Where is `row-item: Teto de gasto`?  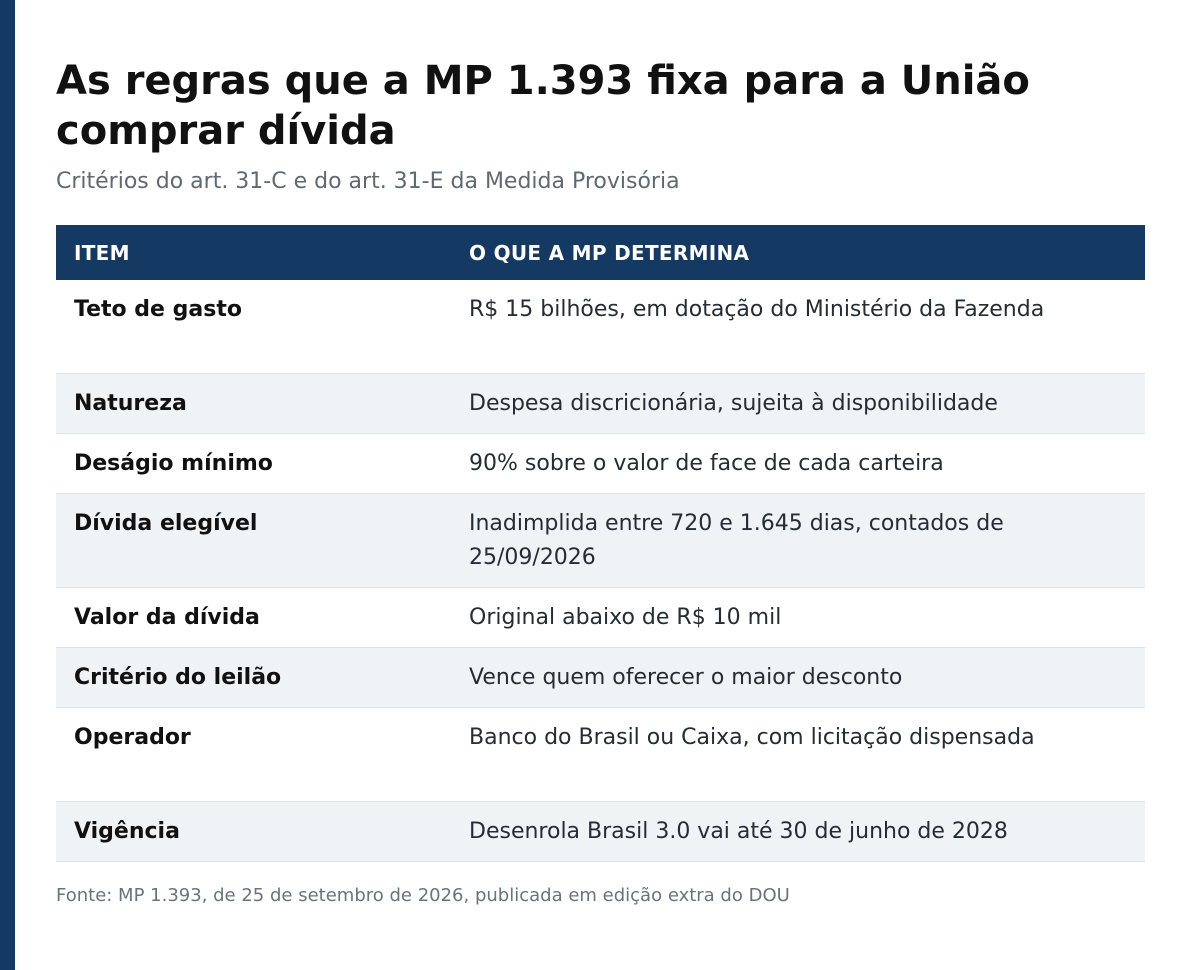
row-item: Teto de gasto is located at coordinates (158, 309).